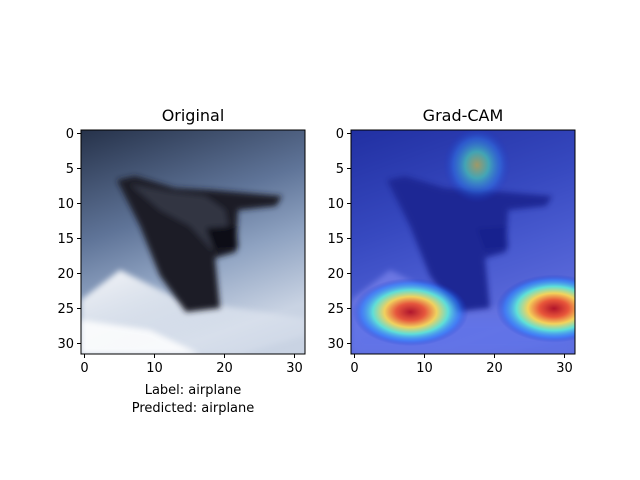  I want to click on panel-title: Grad-CAM, so click(463, 115).